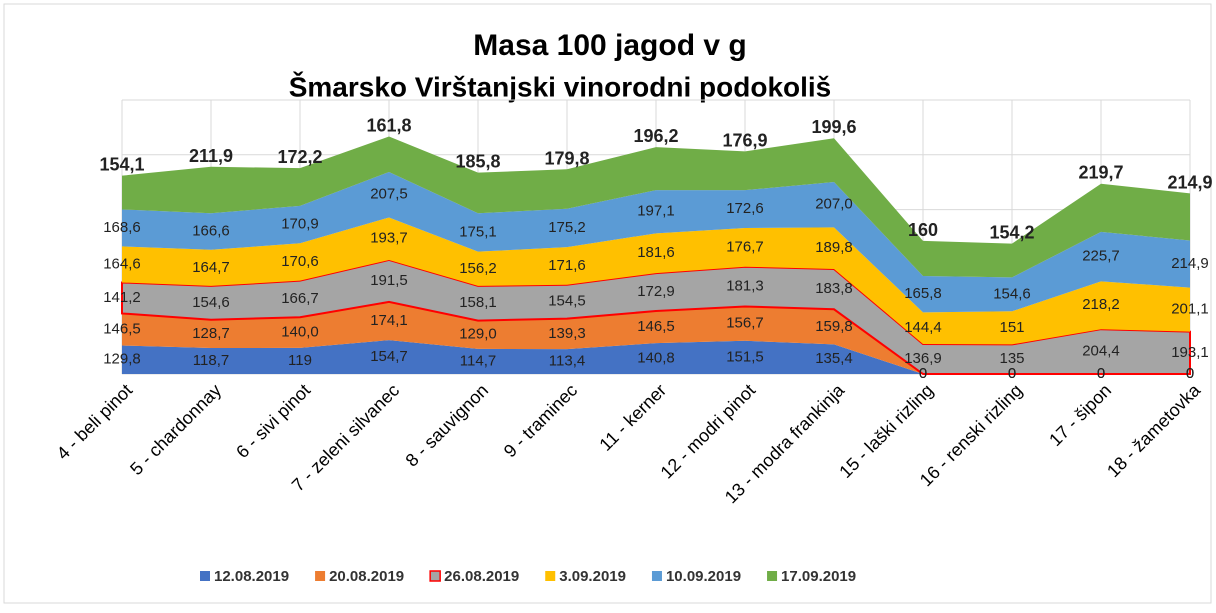  What do you see at coordinates (745, 356) in the screenshot?
I see `value-label: 151,5` at bounding box center [745, 356].